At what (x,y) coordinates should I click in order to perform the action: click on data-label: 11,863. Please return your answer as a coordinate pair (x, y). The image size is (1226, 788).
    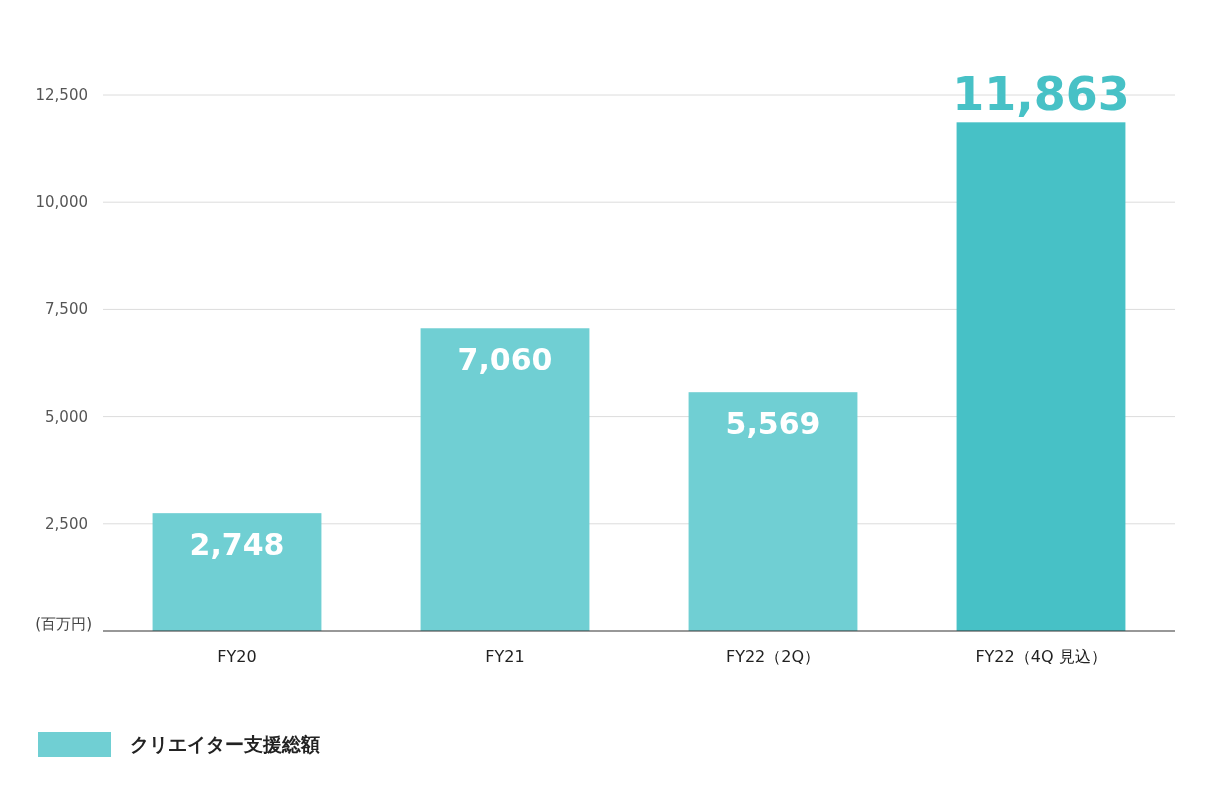
    Looking at the image, I should click on (1041, 94).